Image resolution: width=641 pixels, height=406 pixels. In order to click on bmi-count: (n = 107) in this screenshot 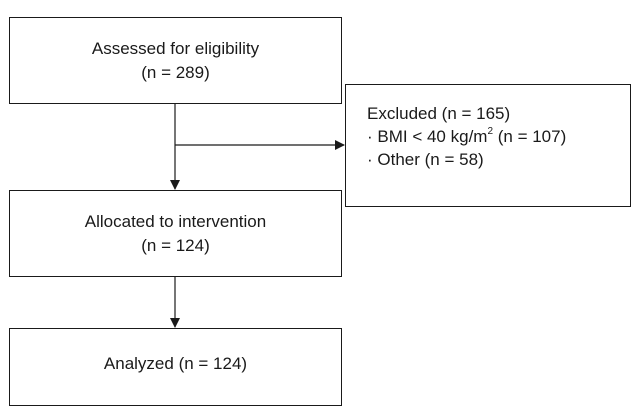, I will do `click(530, 136)`.